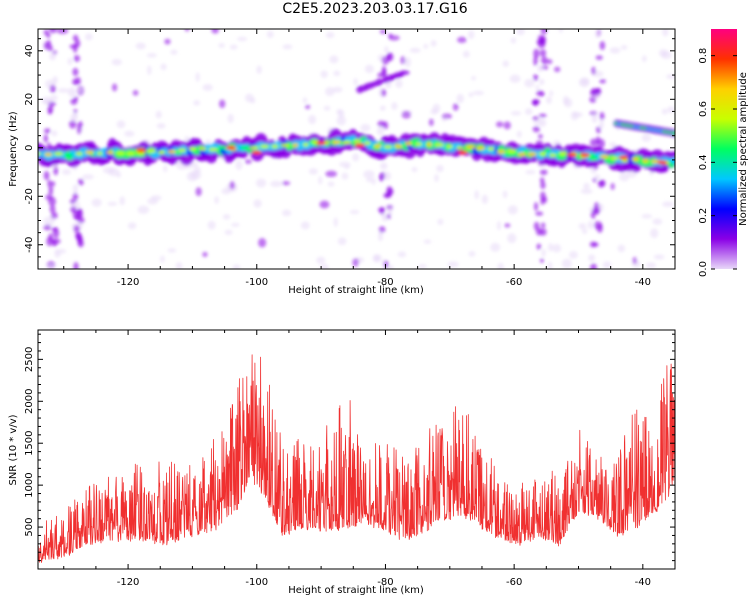  Describe the element at coordinates (703, 216) in the screenshot. I see `colorbar-tick-label: 0.2` at that location.